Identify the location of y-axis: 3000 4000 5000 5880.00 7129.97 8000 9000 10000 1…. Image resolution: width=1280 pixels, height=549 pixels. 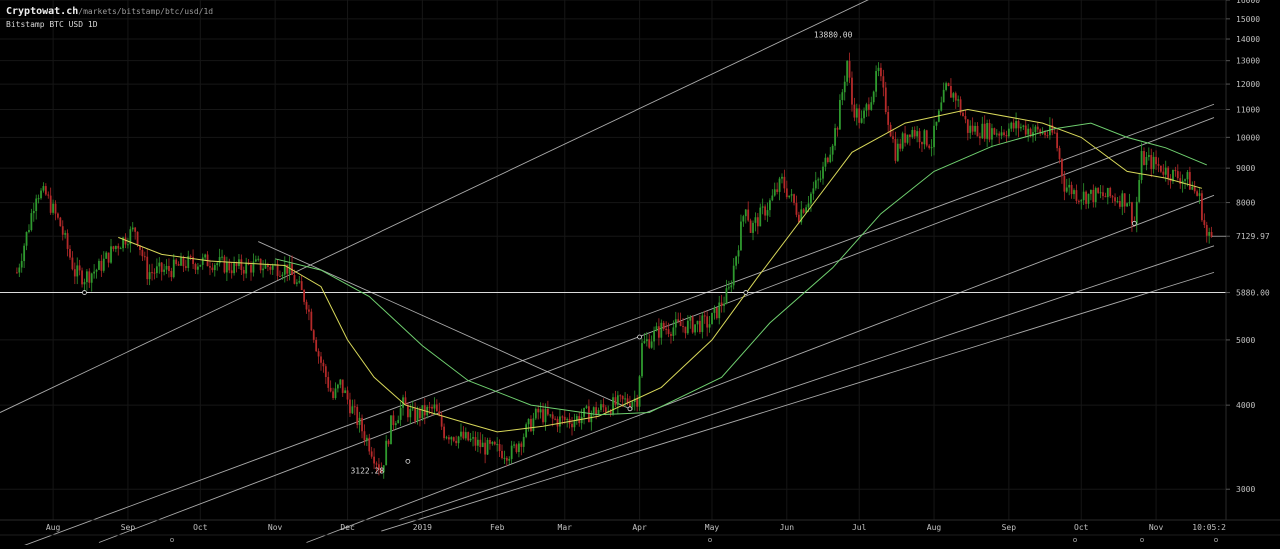
(1247, 260).